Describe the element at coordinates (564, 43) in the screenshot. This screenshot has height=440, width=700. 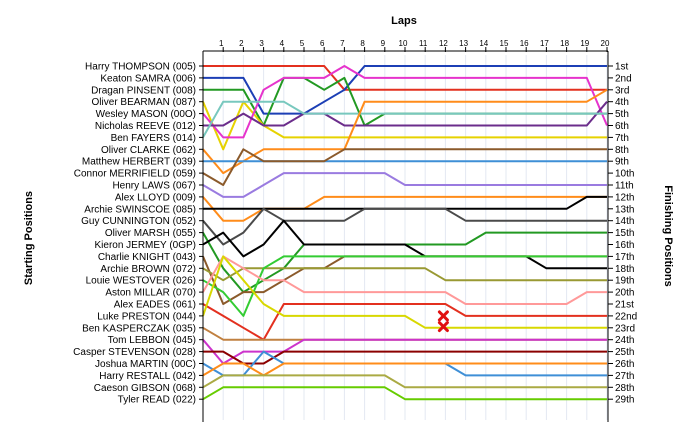
I see `lap-tick-label-18: 18` at that location.